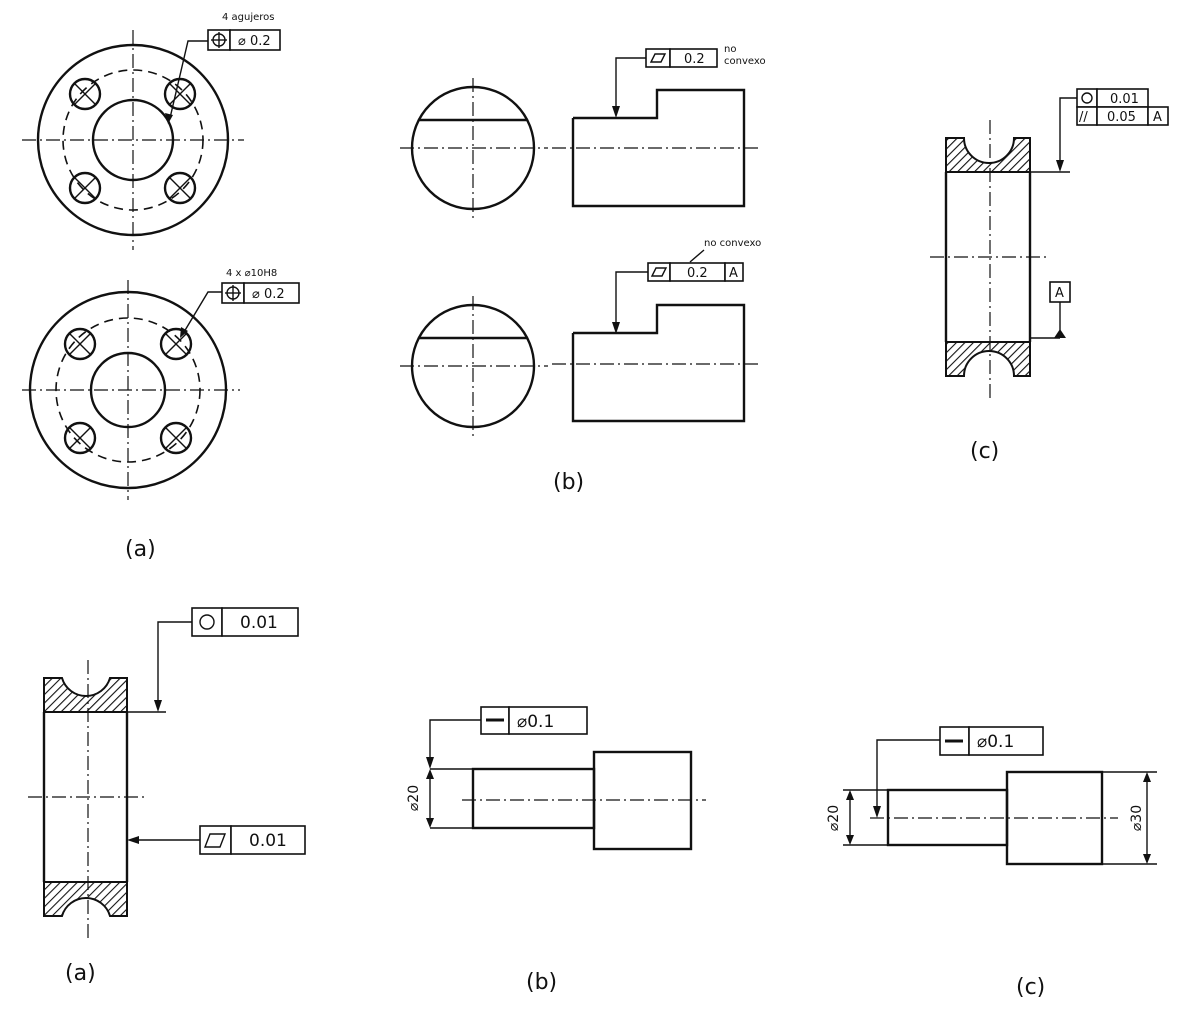 The width and height of the screenshot is (1187, 1013). I want to click on top-c-datum-a: A, so click(1060, 292).